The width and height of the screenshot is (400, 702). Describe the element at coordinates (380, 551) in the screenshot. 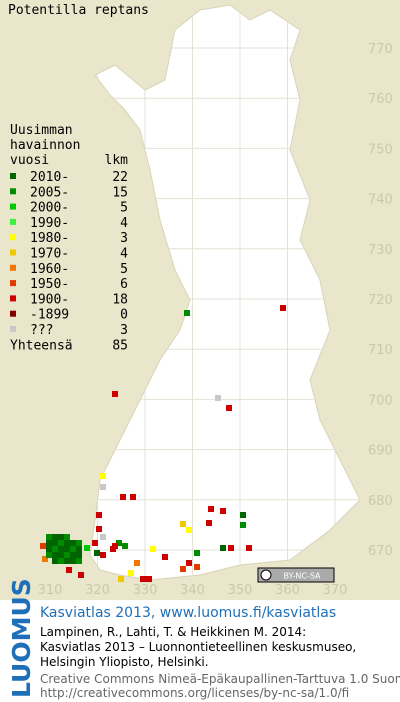

I see `northing-label: 670` at that location.